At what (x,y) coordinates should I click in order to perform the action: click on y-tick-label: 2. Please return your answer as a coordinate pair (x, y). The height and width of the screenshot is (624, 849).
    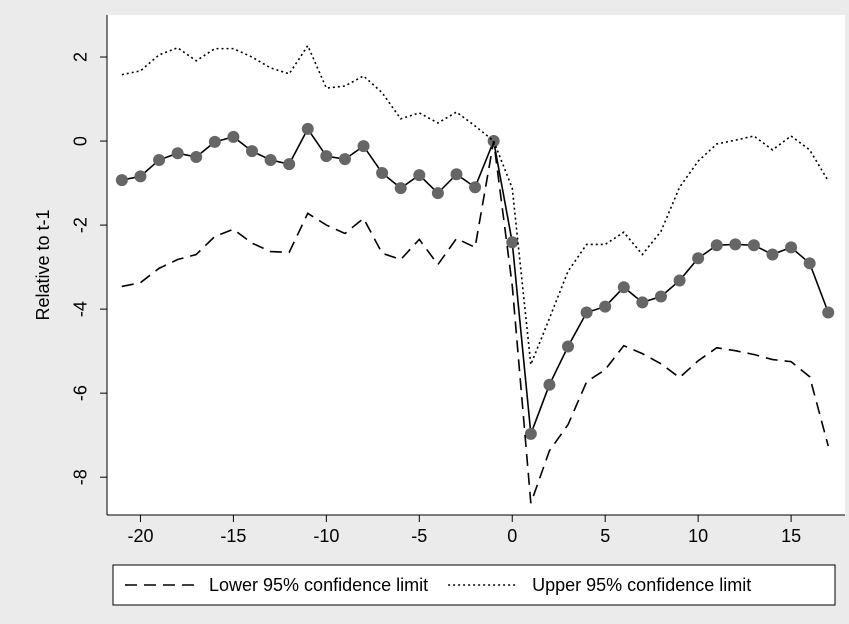
    Looking at the image, I should click on (81, 57).